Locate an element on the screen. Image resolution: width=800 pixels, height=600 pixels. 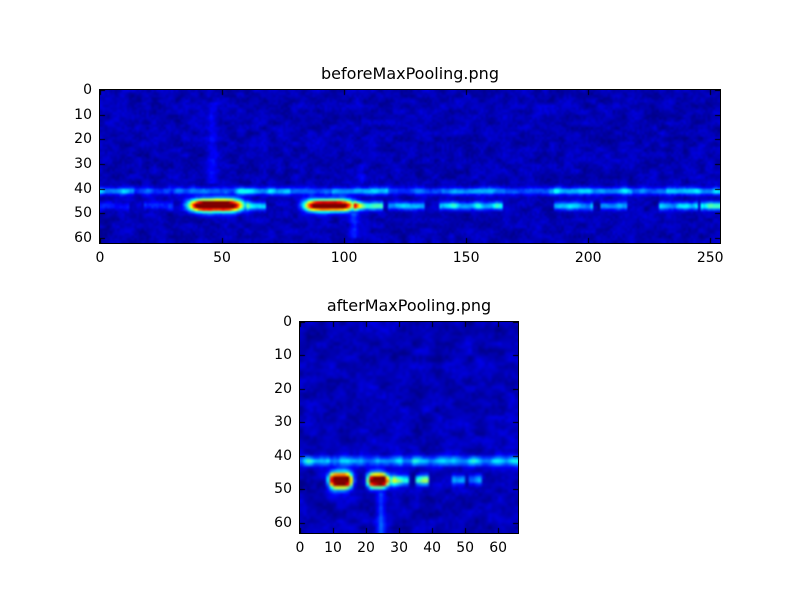
x-tick-label: 20 is located at coordinates (366, 548).